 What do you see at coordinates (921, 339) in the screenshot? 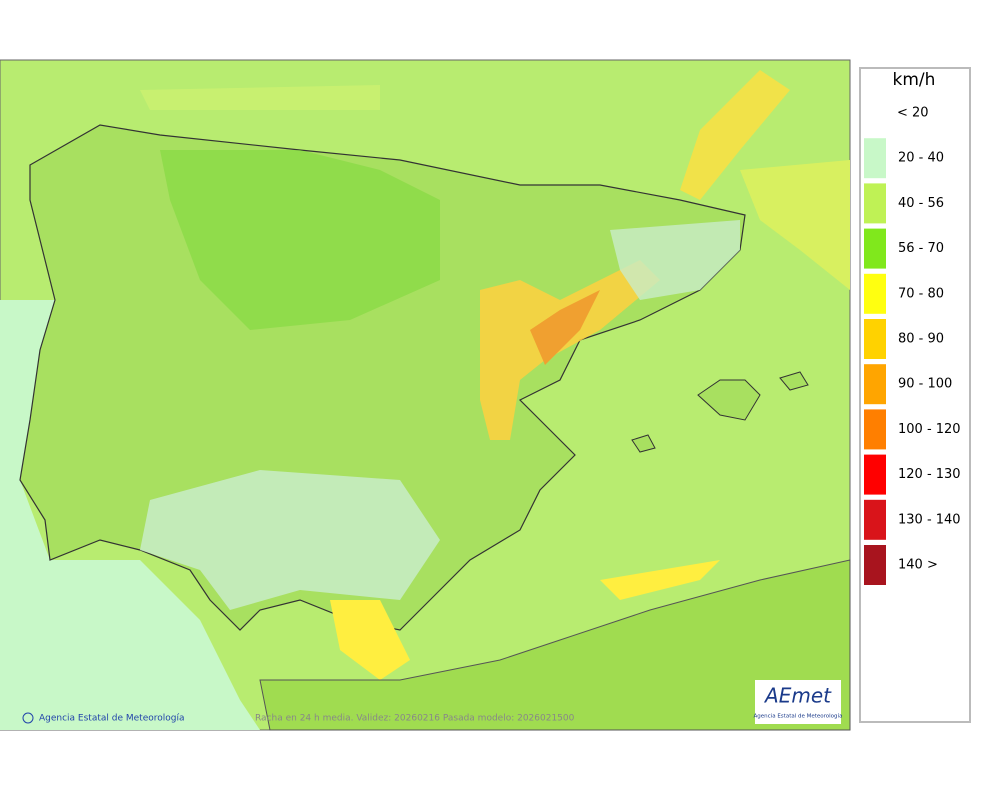
I see `legend-label: 80 - 90` at bounding box center [921, 339].